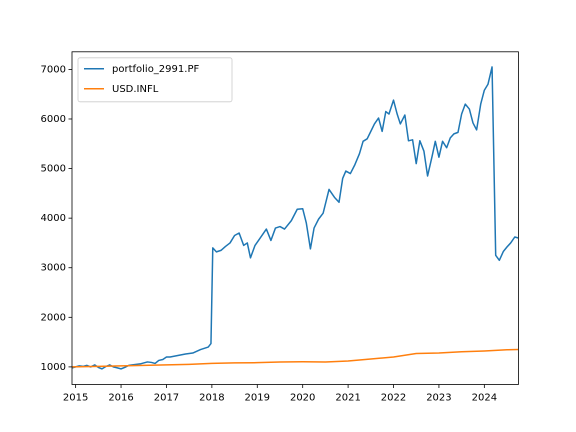  What do you see at coordinates (53, 317) in the screenshot?
I see `y-tick-label: 2000` at bounding box center [53, 317].